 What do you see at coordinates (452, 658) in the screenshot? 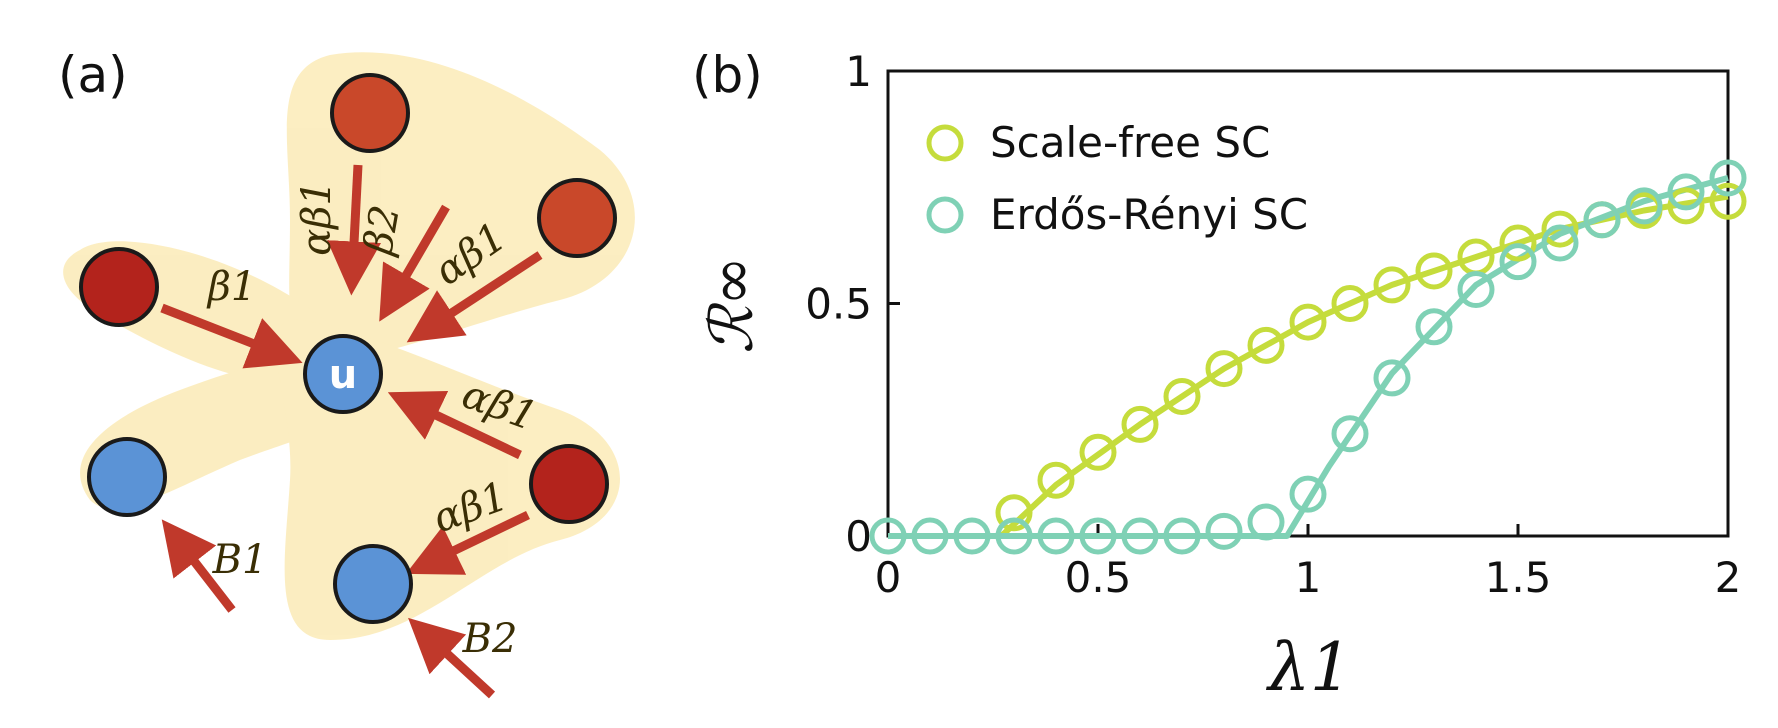
I see `arrow-bottom-right` at bounding box center [452, 658].